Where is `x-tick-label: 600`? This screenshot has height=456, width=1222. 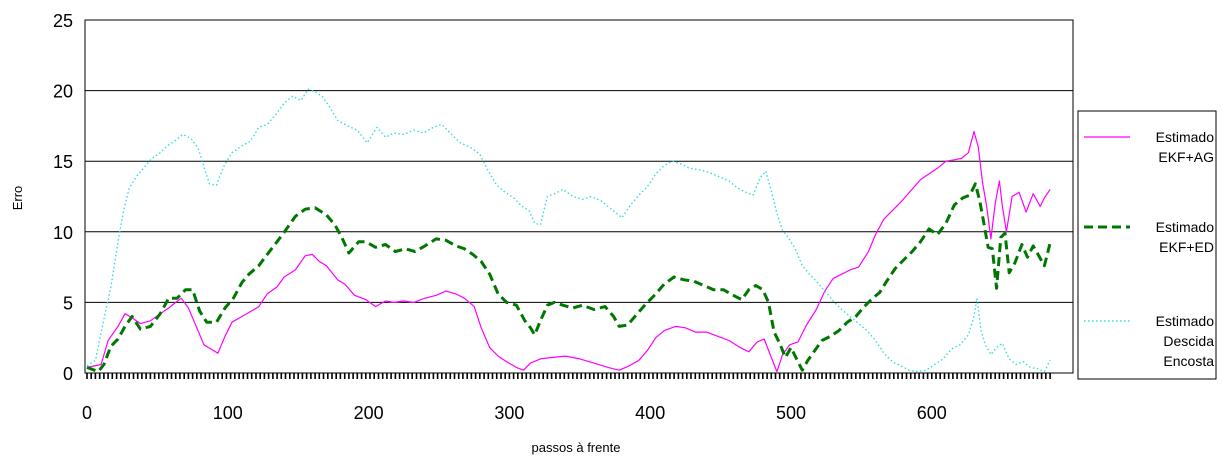
x-tick-label: 600 is located at coordinates (932, 413).